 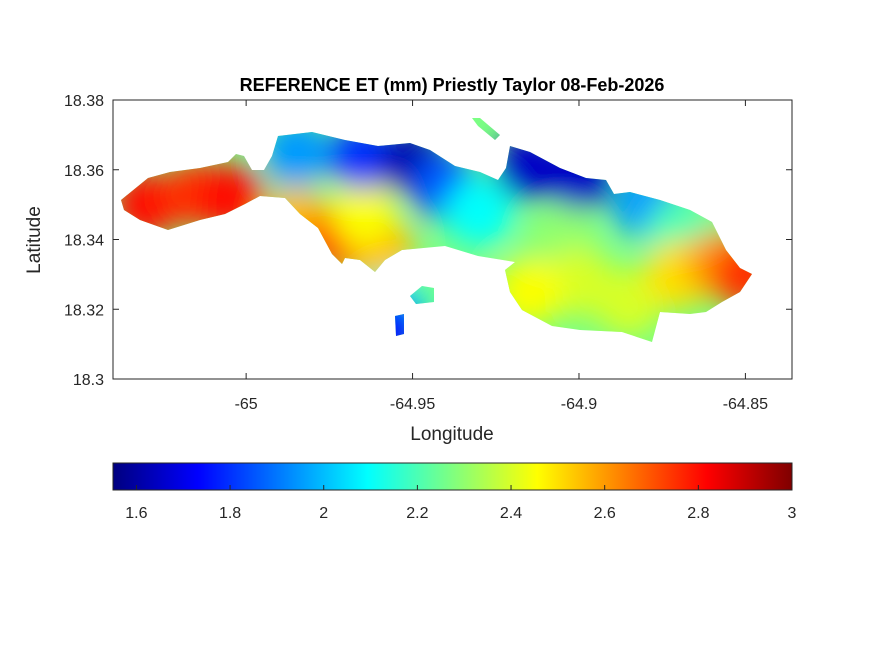 I want to click on x-tick-label: -64.9, so click(x=579, y=404).